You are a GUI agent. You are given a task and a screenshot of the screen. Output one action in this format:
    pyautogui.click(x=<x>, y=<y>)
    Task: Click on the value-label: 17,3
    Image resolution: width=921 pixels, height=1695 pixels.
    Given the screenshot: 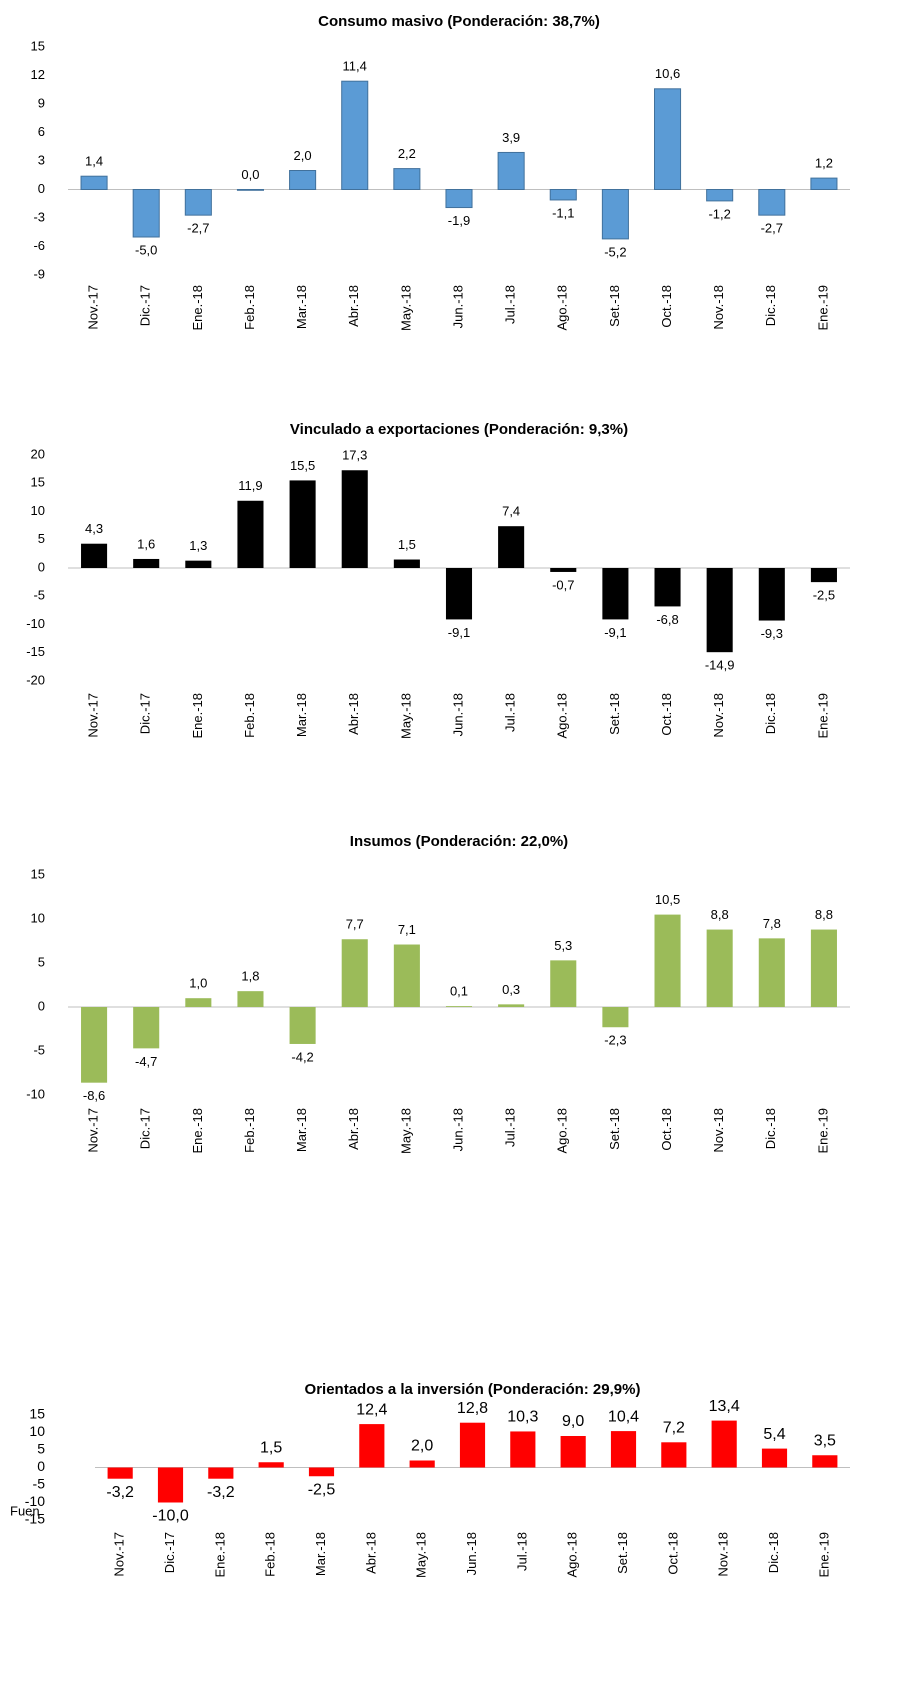 What is the action you would take?
    pyautogui.click(x=354, y=455)
    